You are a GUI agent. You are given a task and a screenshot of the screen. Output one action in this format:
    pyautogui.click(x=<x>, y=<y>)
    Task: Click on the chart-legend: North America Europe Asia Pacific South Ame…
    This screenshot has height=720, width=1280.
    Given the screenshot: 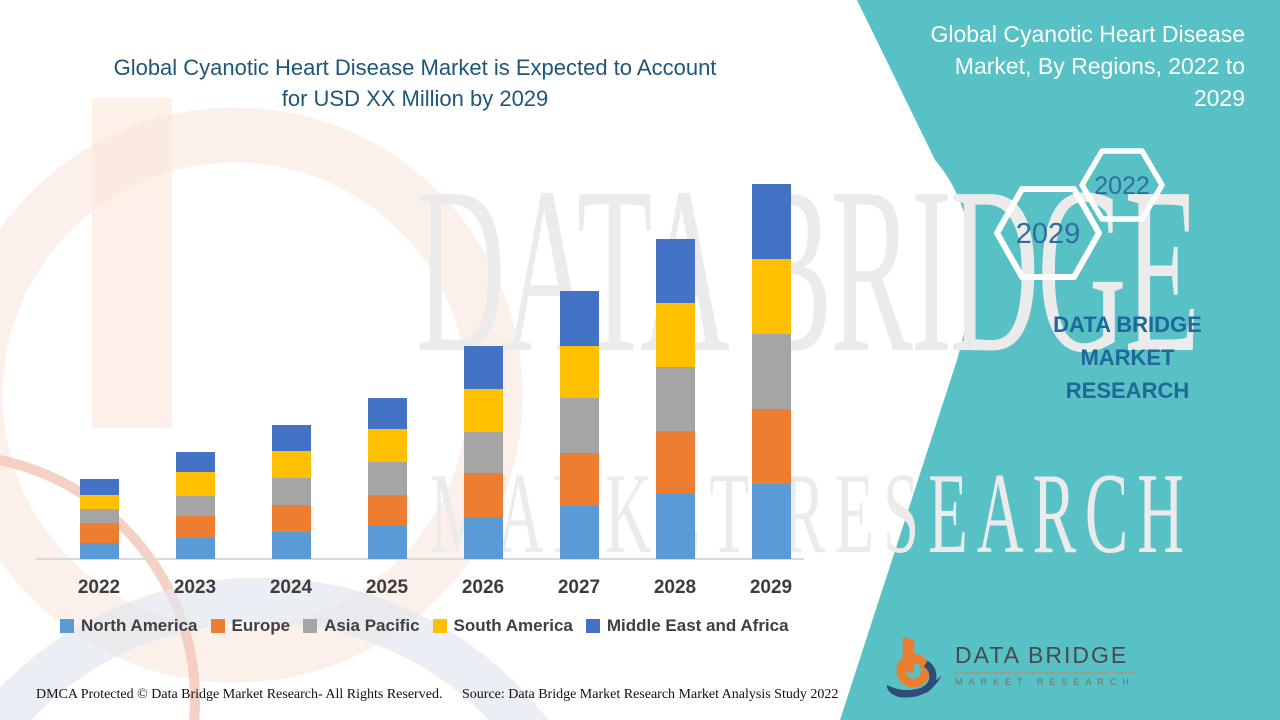 What is the action you would take?
    pyautogui.click(x=424, y=626)
    